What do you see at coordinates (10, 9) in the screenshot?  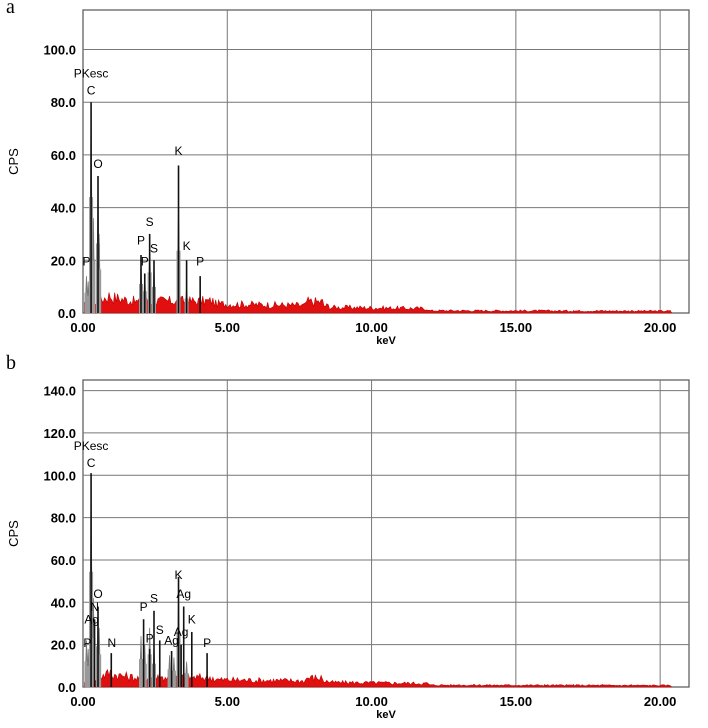 I see `panel-label-a: a` at bounding box center [10, 9].